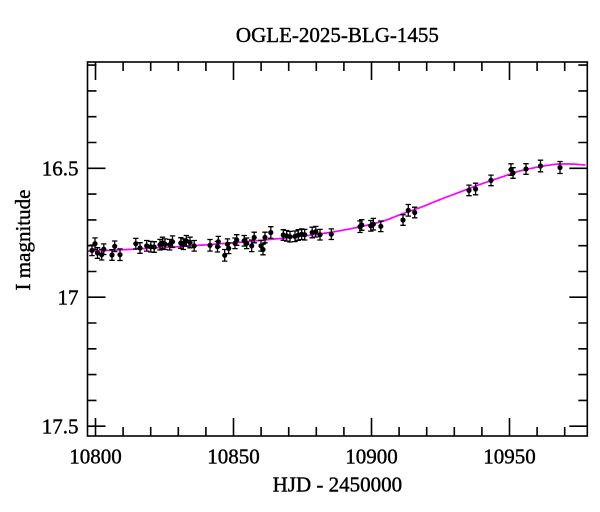 The height and width of the screenshot is (512, 600). What do you see at coordinates (509, 457) in the screenshot?
I see `svg-text: 10950` at bounding box center [509, 457].